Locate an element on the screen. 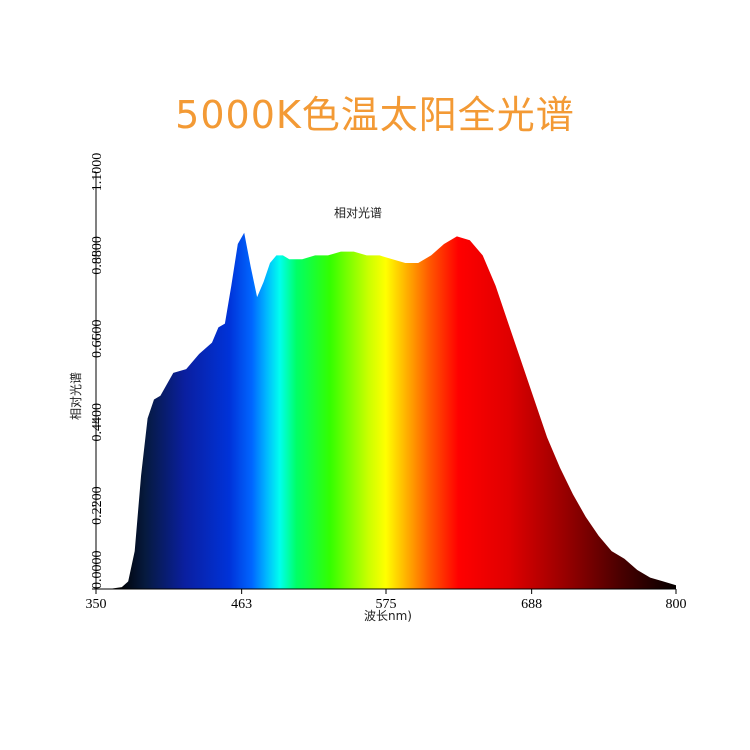 The height and width of the screenshot is (750, 750). y-tick-label: 0.2200 is located at coordinates (97, 505).